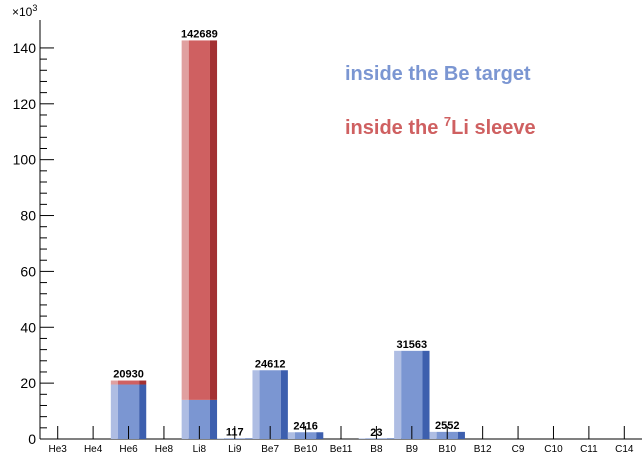 This screenshot has height=454, width=642. I want to click on x-category-label: B9, so click(412, 449).